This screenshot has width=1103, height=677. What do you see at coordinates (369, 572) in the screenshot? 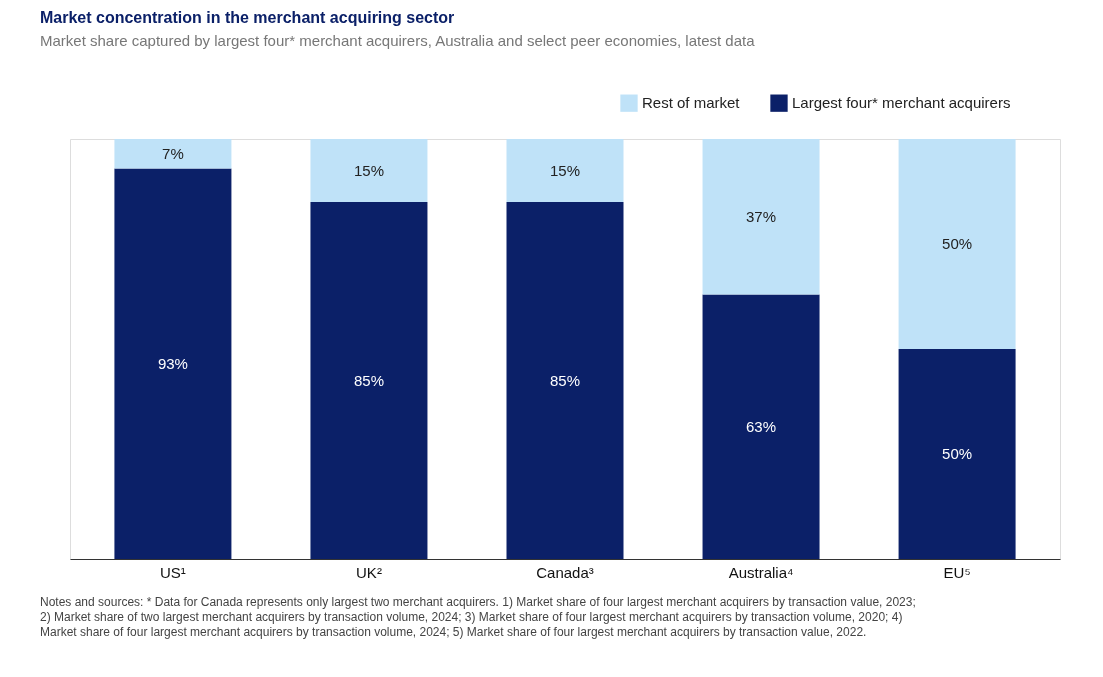
I see `x-tick-label: UK²` at bounding box center [369, 572].